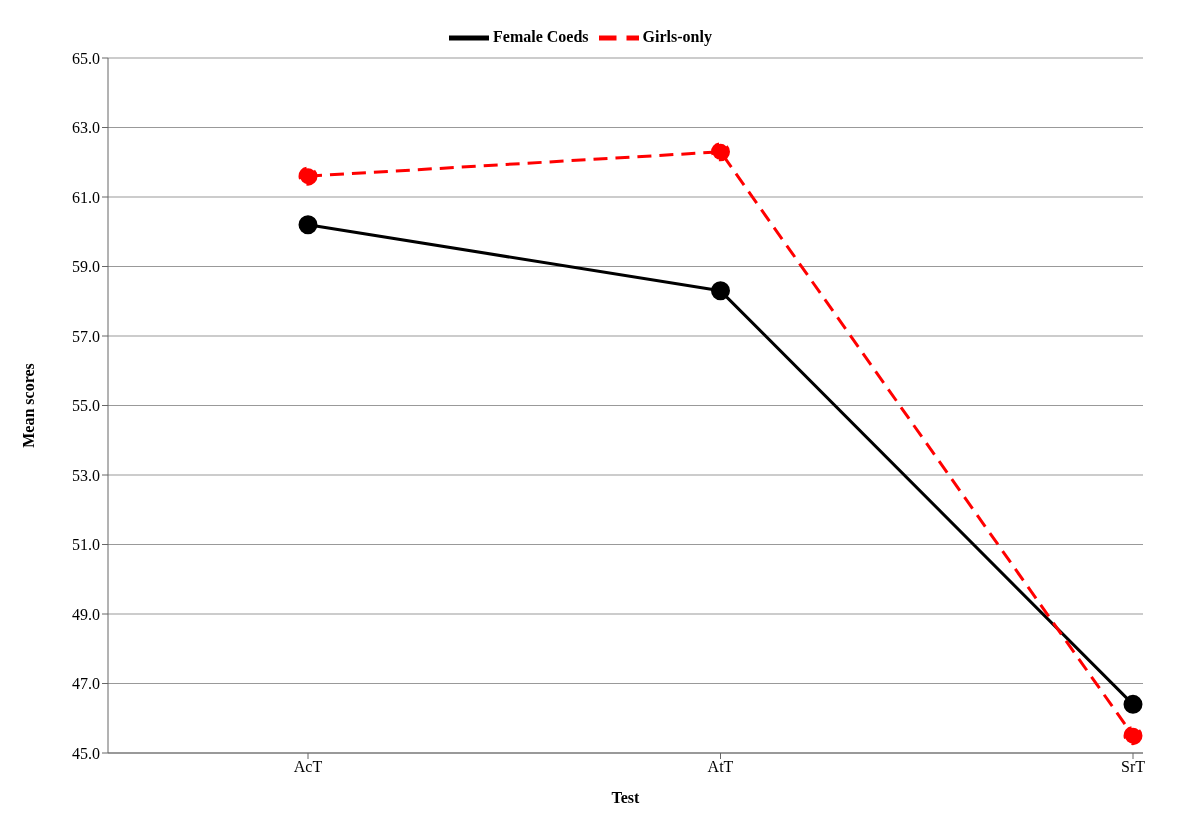 This screenshot has height=835, width=1185. What do you see at coordinates (28, 405) in the screenshot?
I see `y-axis-title: Mean scores` at bounding box center [28, 405].